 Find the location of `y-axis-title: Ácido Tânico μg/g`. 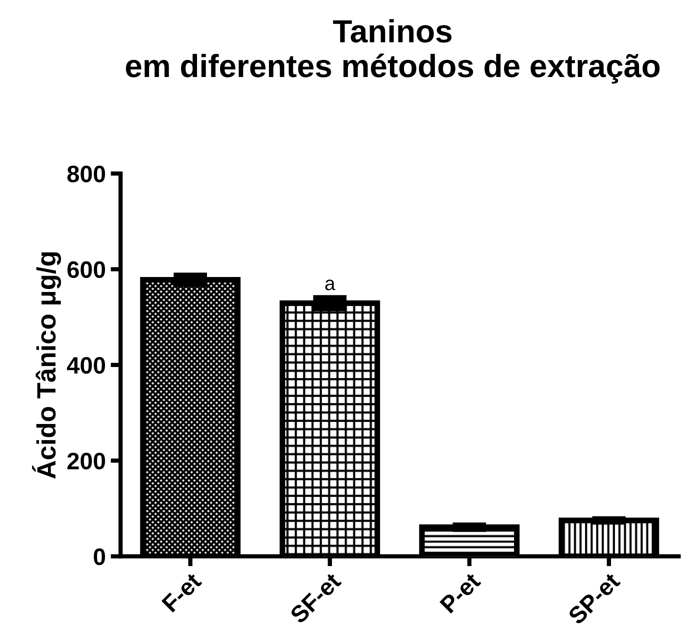

y-axis-title: Ácido Tânico μg/g is located at coordinates (47, 365).